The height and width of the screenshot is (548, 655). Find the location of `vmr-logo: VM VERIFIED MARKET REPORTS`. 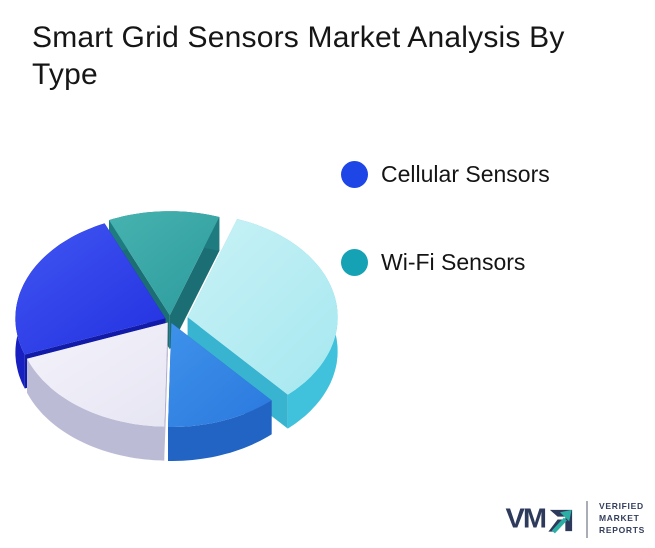

vmr-logo: VM VERIFIED MARKET REPORTS is located at coordinates (576, 519).